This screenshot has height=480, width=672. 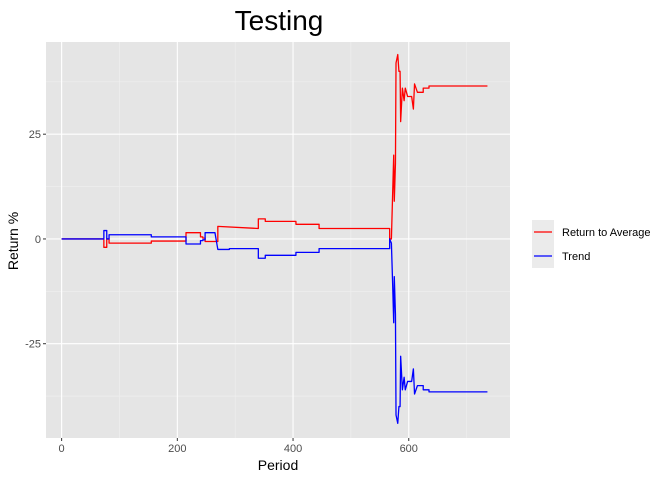 What do you see at coordinates (293, 449) in the screenshot?
I see `x-tick-label: 400` at bounding box center [293, 449].